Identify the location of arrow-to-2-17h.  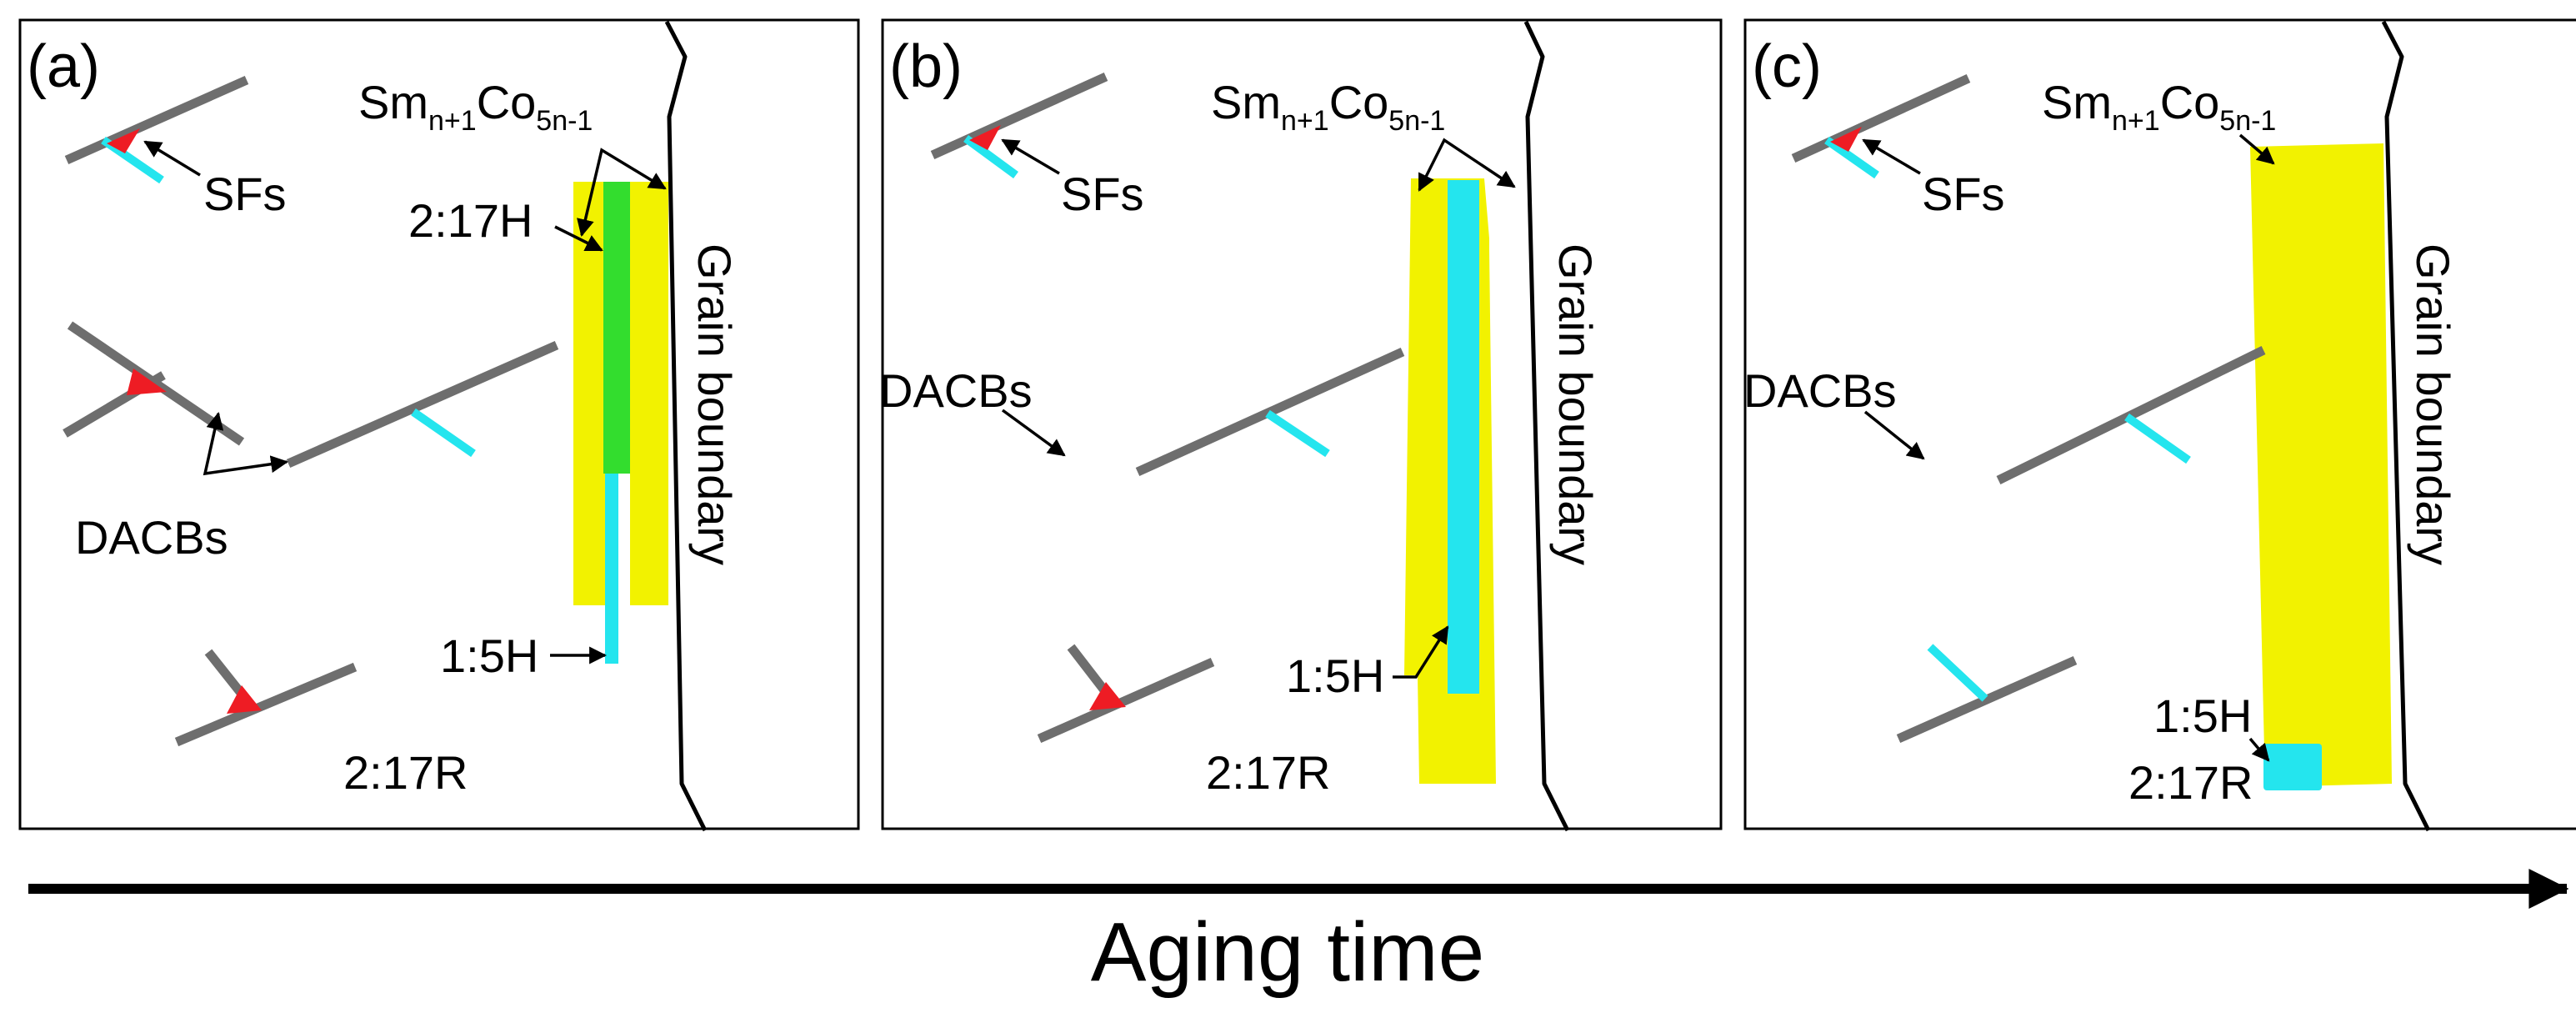
(578, 238).